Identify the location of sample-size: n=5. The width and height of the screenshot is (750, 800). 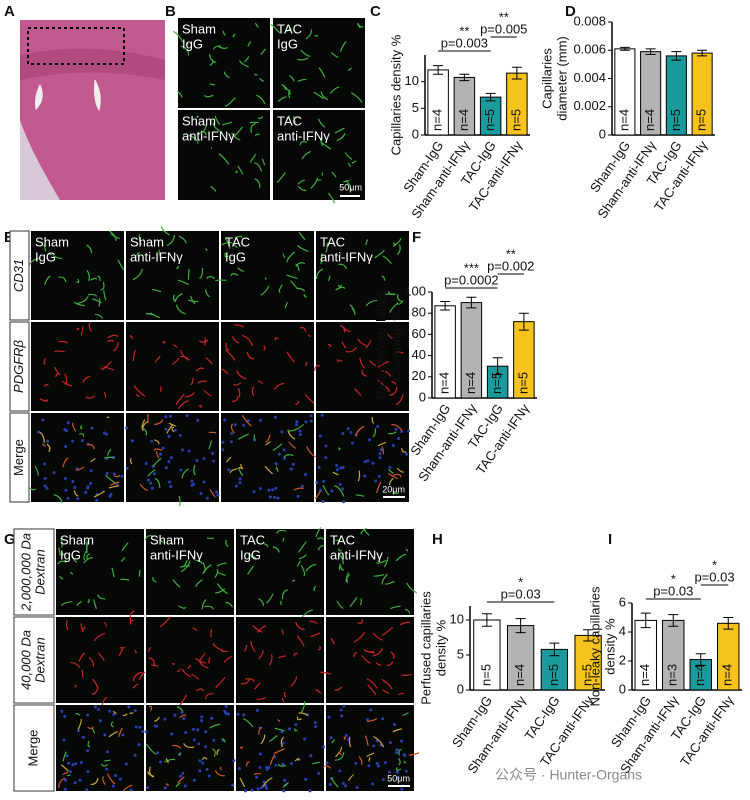
(485, 675).